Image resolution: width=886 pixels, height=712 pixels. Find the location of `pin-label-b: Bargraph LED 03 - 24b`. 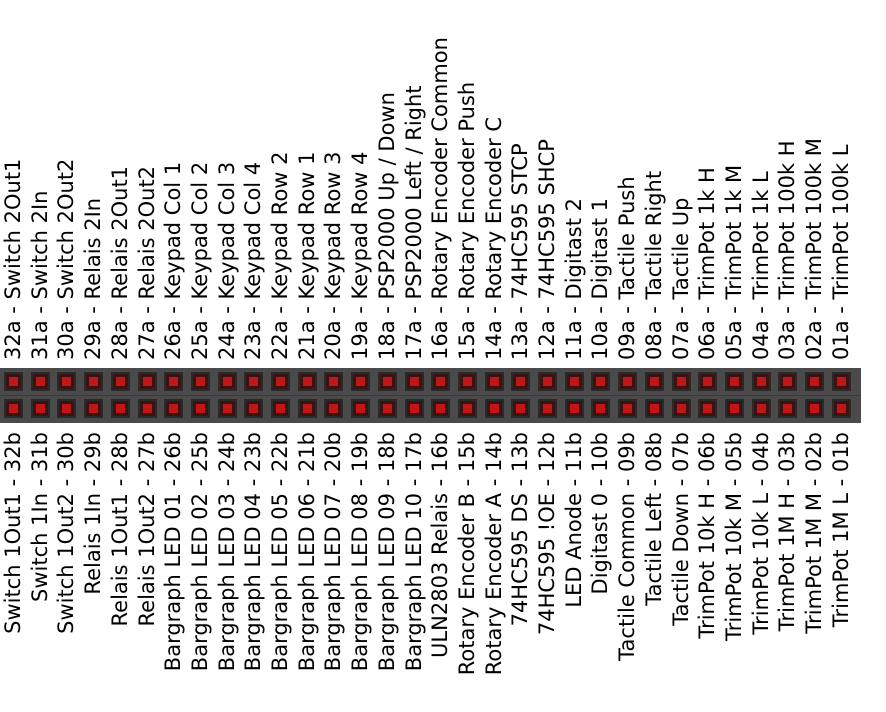

pin-label-b: Bargraph LED 03 - 24b is located at coordinates (226, 552).